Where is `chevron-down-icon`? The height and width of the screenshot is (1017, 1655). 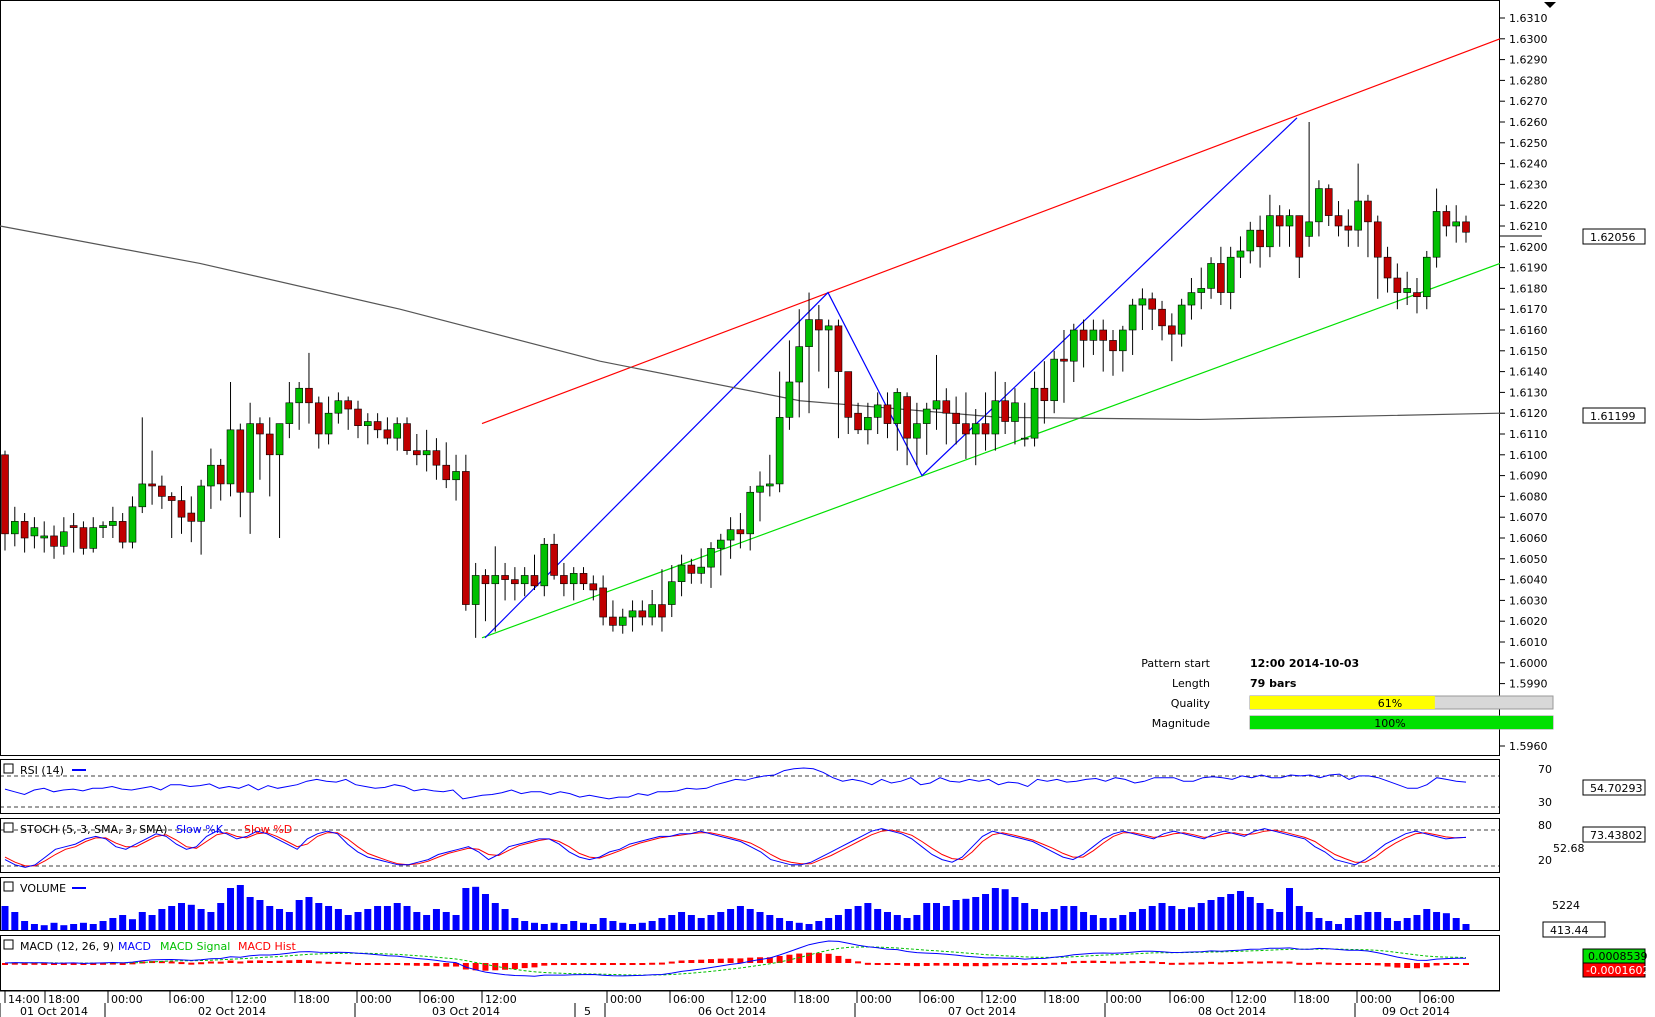 chevron-down-icon is located at coordinates (1550, 5).